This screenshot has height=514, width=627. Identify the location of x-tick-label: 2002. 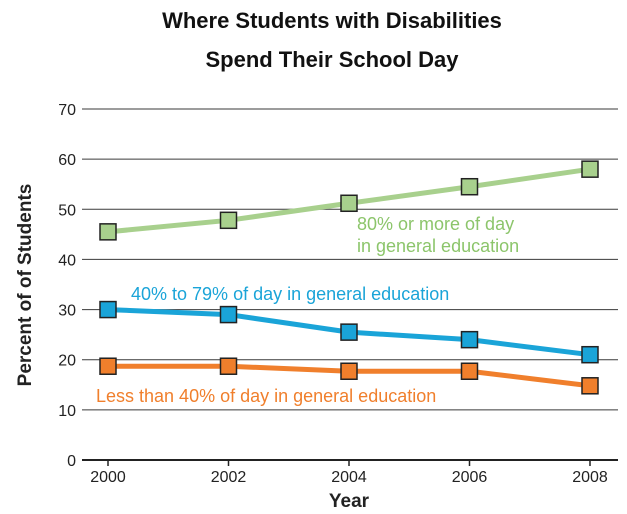
(229, 477).